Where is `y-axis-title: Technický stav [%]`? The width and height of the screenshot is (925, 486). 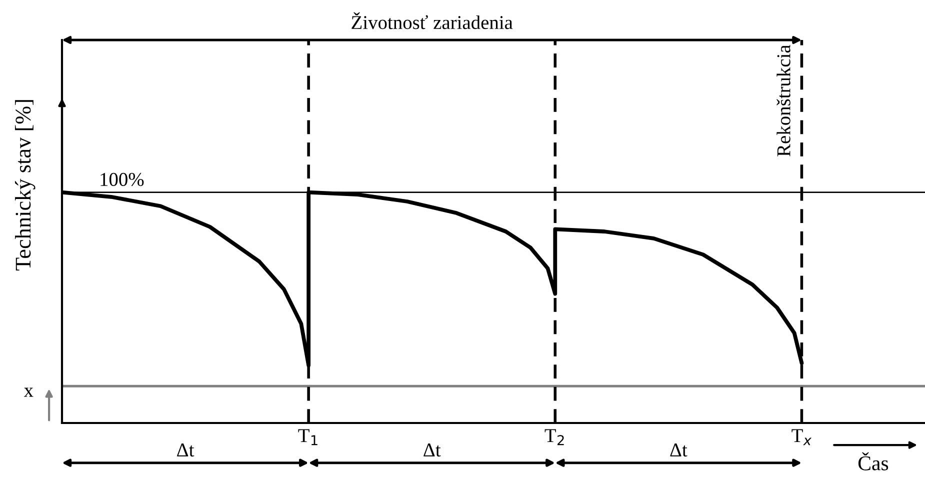
y-axis-title: Technický stav [%] is located at coordinates (25, 185).